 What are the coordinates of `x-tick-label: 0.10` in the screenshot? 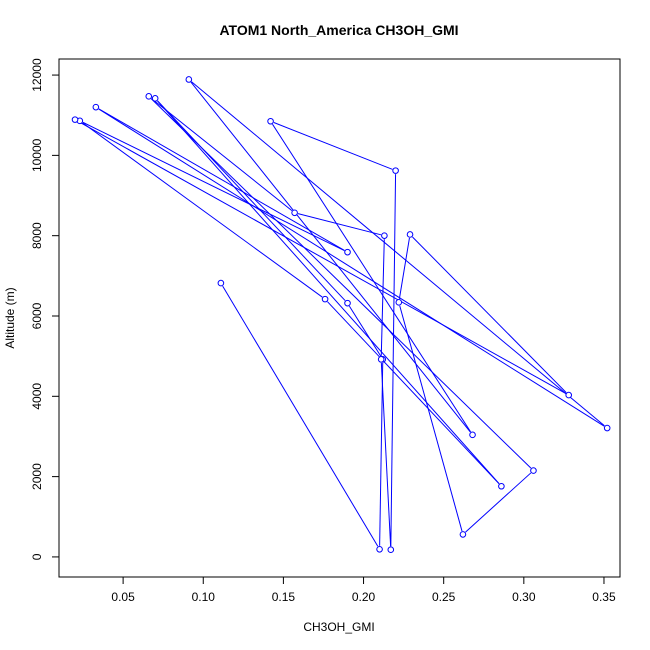 It's located at (204, 597).